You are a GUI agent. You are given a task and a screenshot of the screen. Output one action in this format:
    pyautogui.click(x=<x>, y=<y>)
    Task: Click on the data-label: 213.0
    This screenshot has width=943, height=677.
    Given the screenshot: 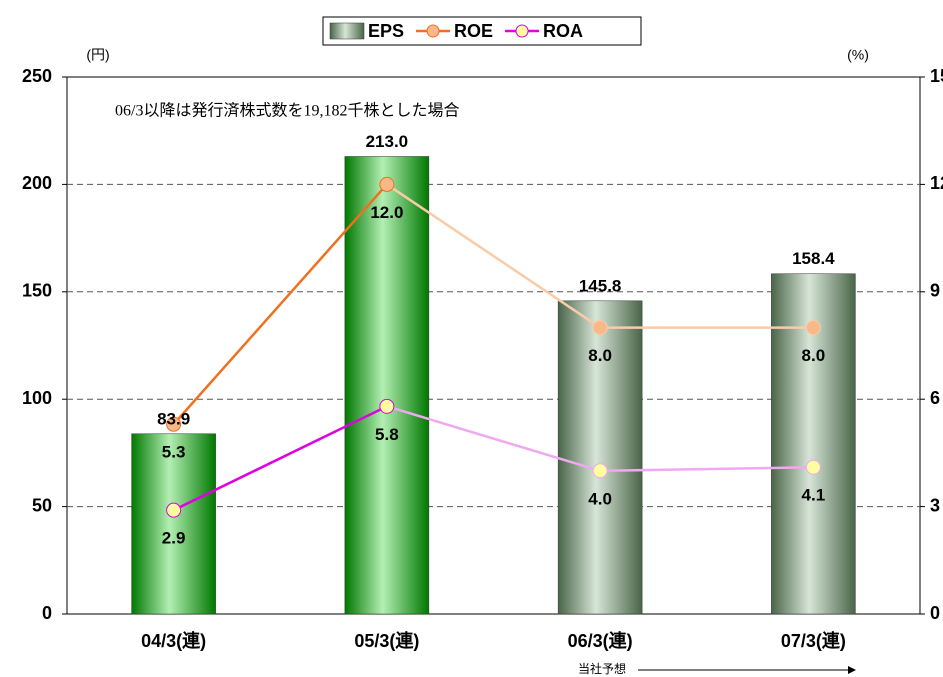 What is the action you would take?
    pyautogui.click(x=387, y=141)
    